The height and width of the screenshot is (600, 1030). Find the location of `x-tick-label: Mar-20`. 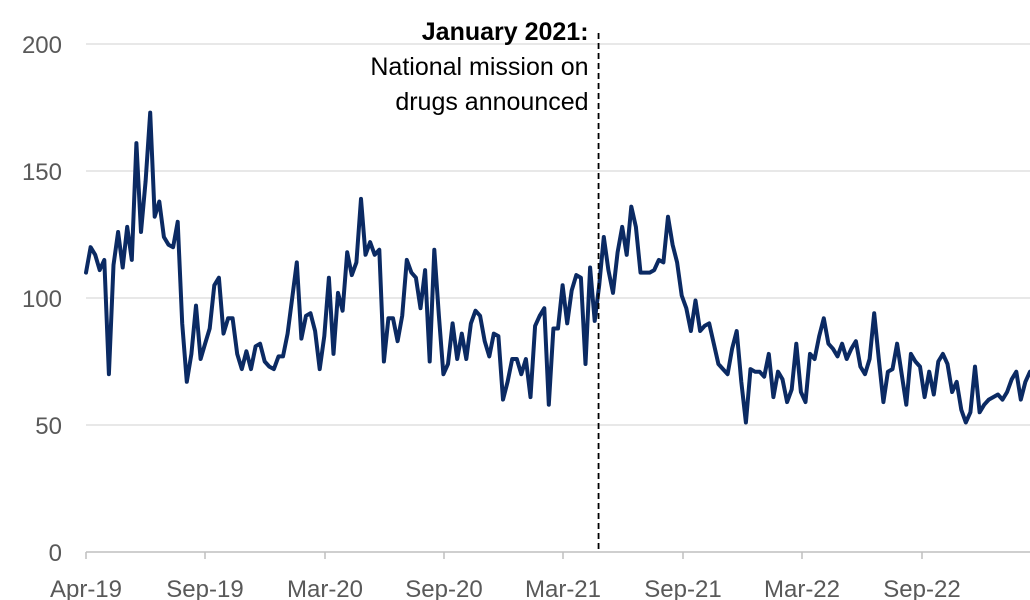

x-tick-label: Mar-20 is located at coordinates (325, 588).